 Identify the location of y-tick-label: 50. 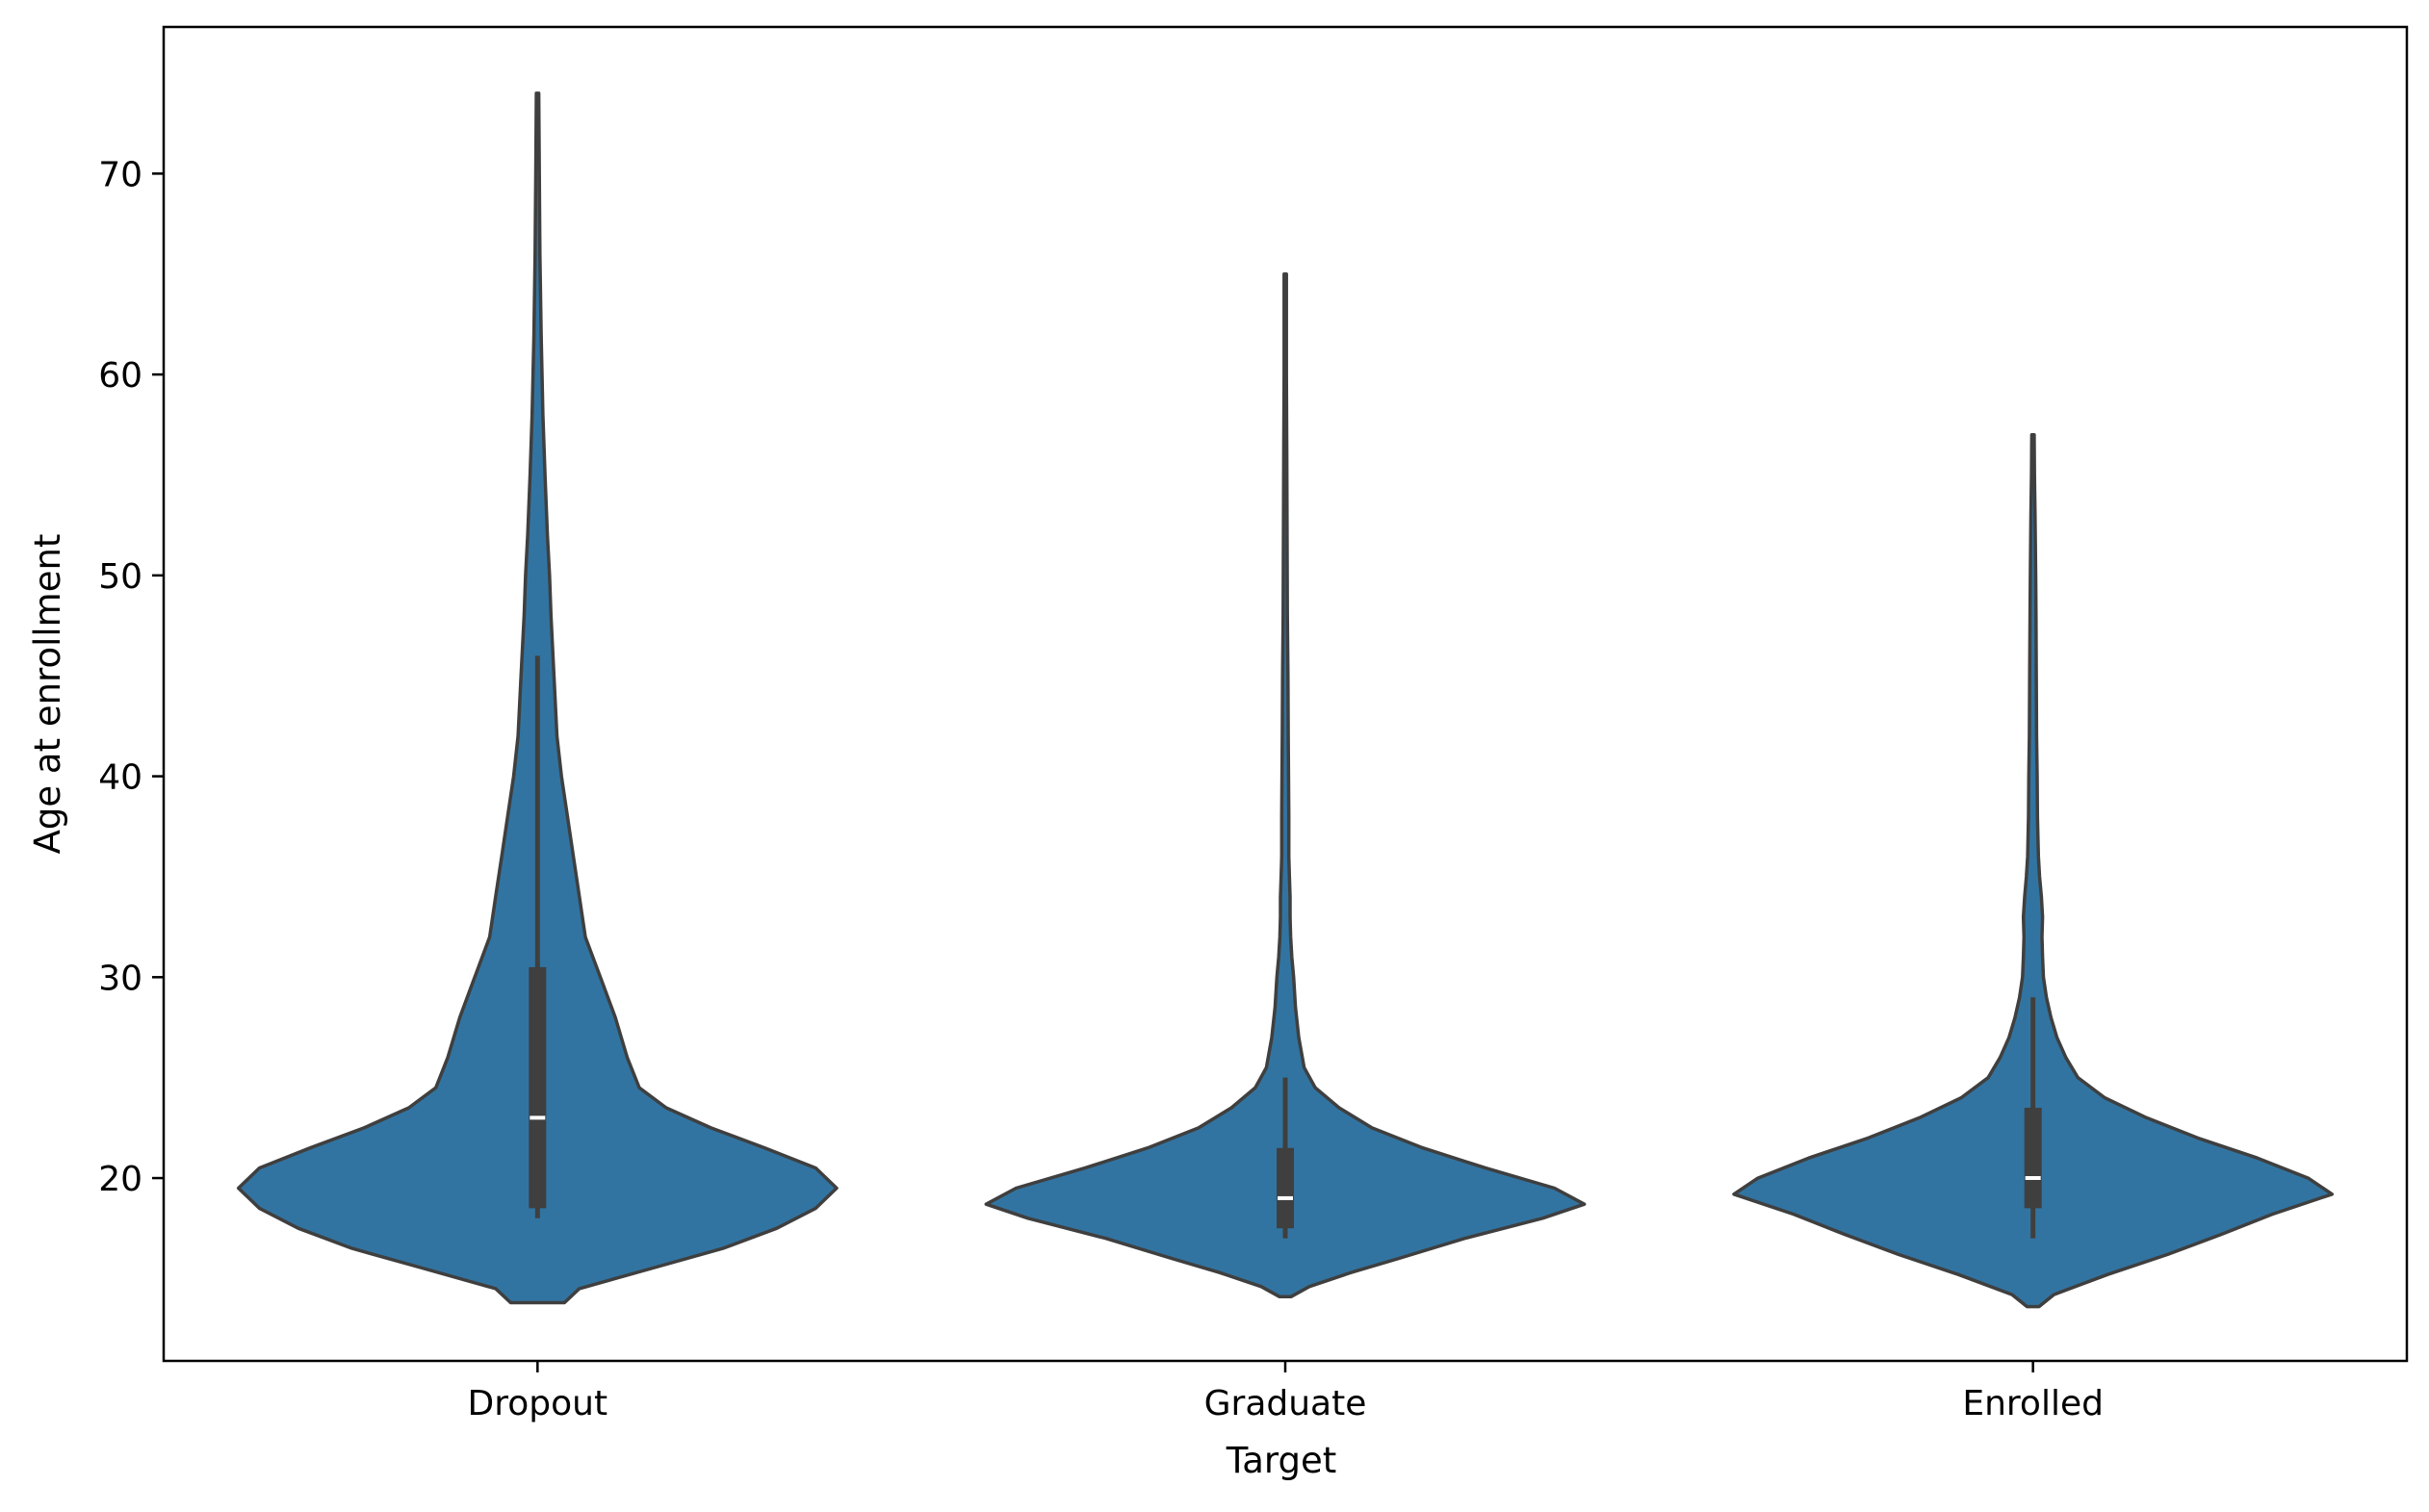
(120, 577).